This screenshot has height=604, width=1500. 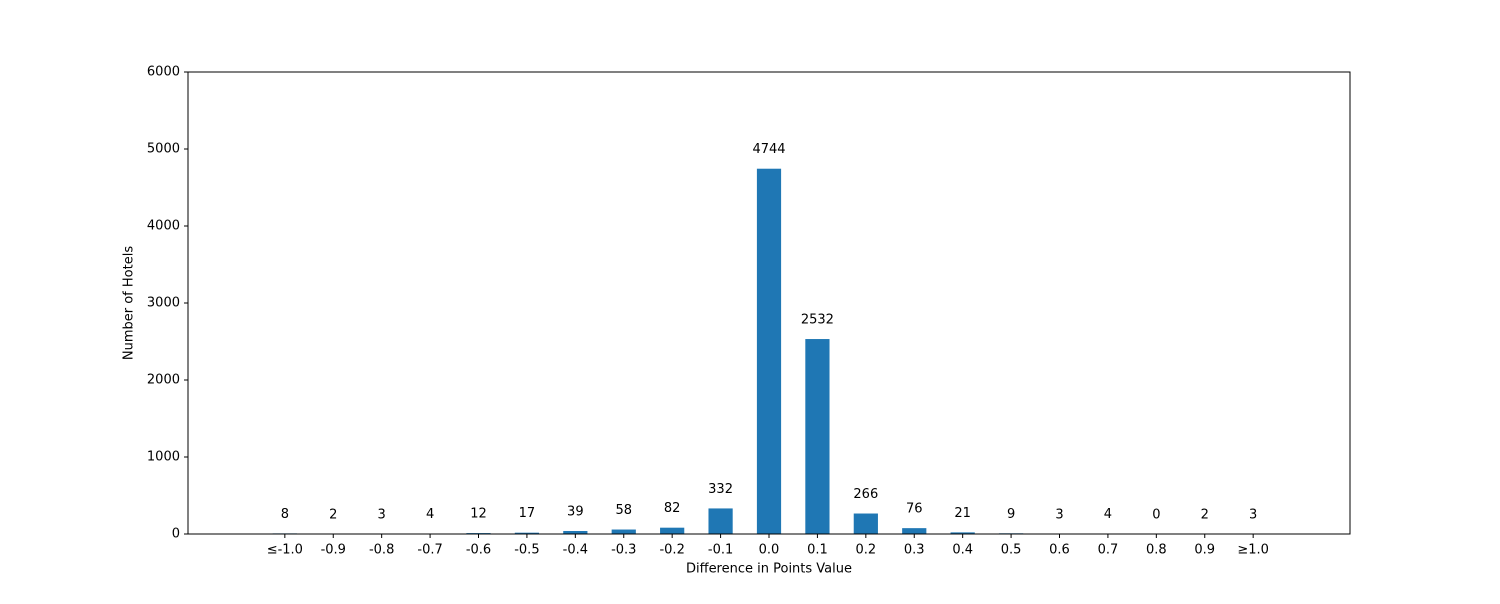 I want to click on x-tick-label: -0.9, so click(x=333, y=550).